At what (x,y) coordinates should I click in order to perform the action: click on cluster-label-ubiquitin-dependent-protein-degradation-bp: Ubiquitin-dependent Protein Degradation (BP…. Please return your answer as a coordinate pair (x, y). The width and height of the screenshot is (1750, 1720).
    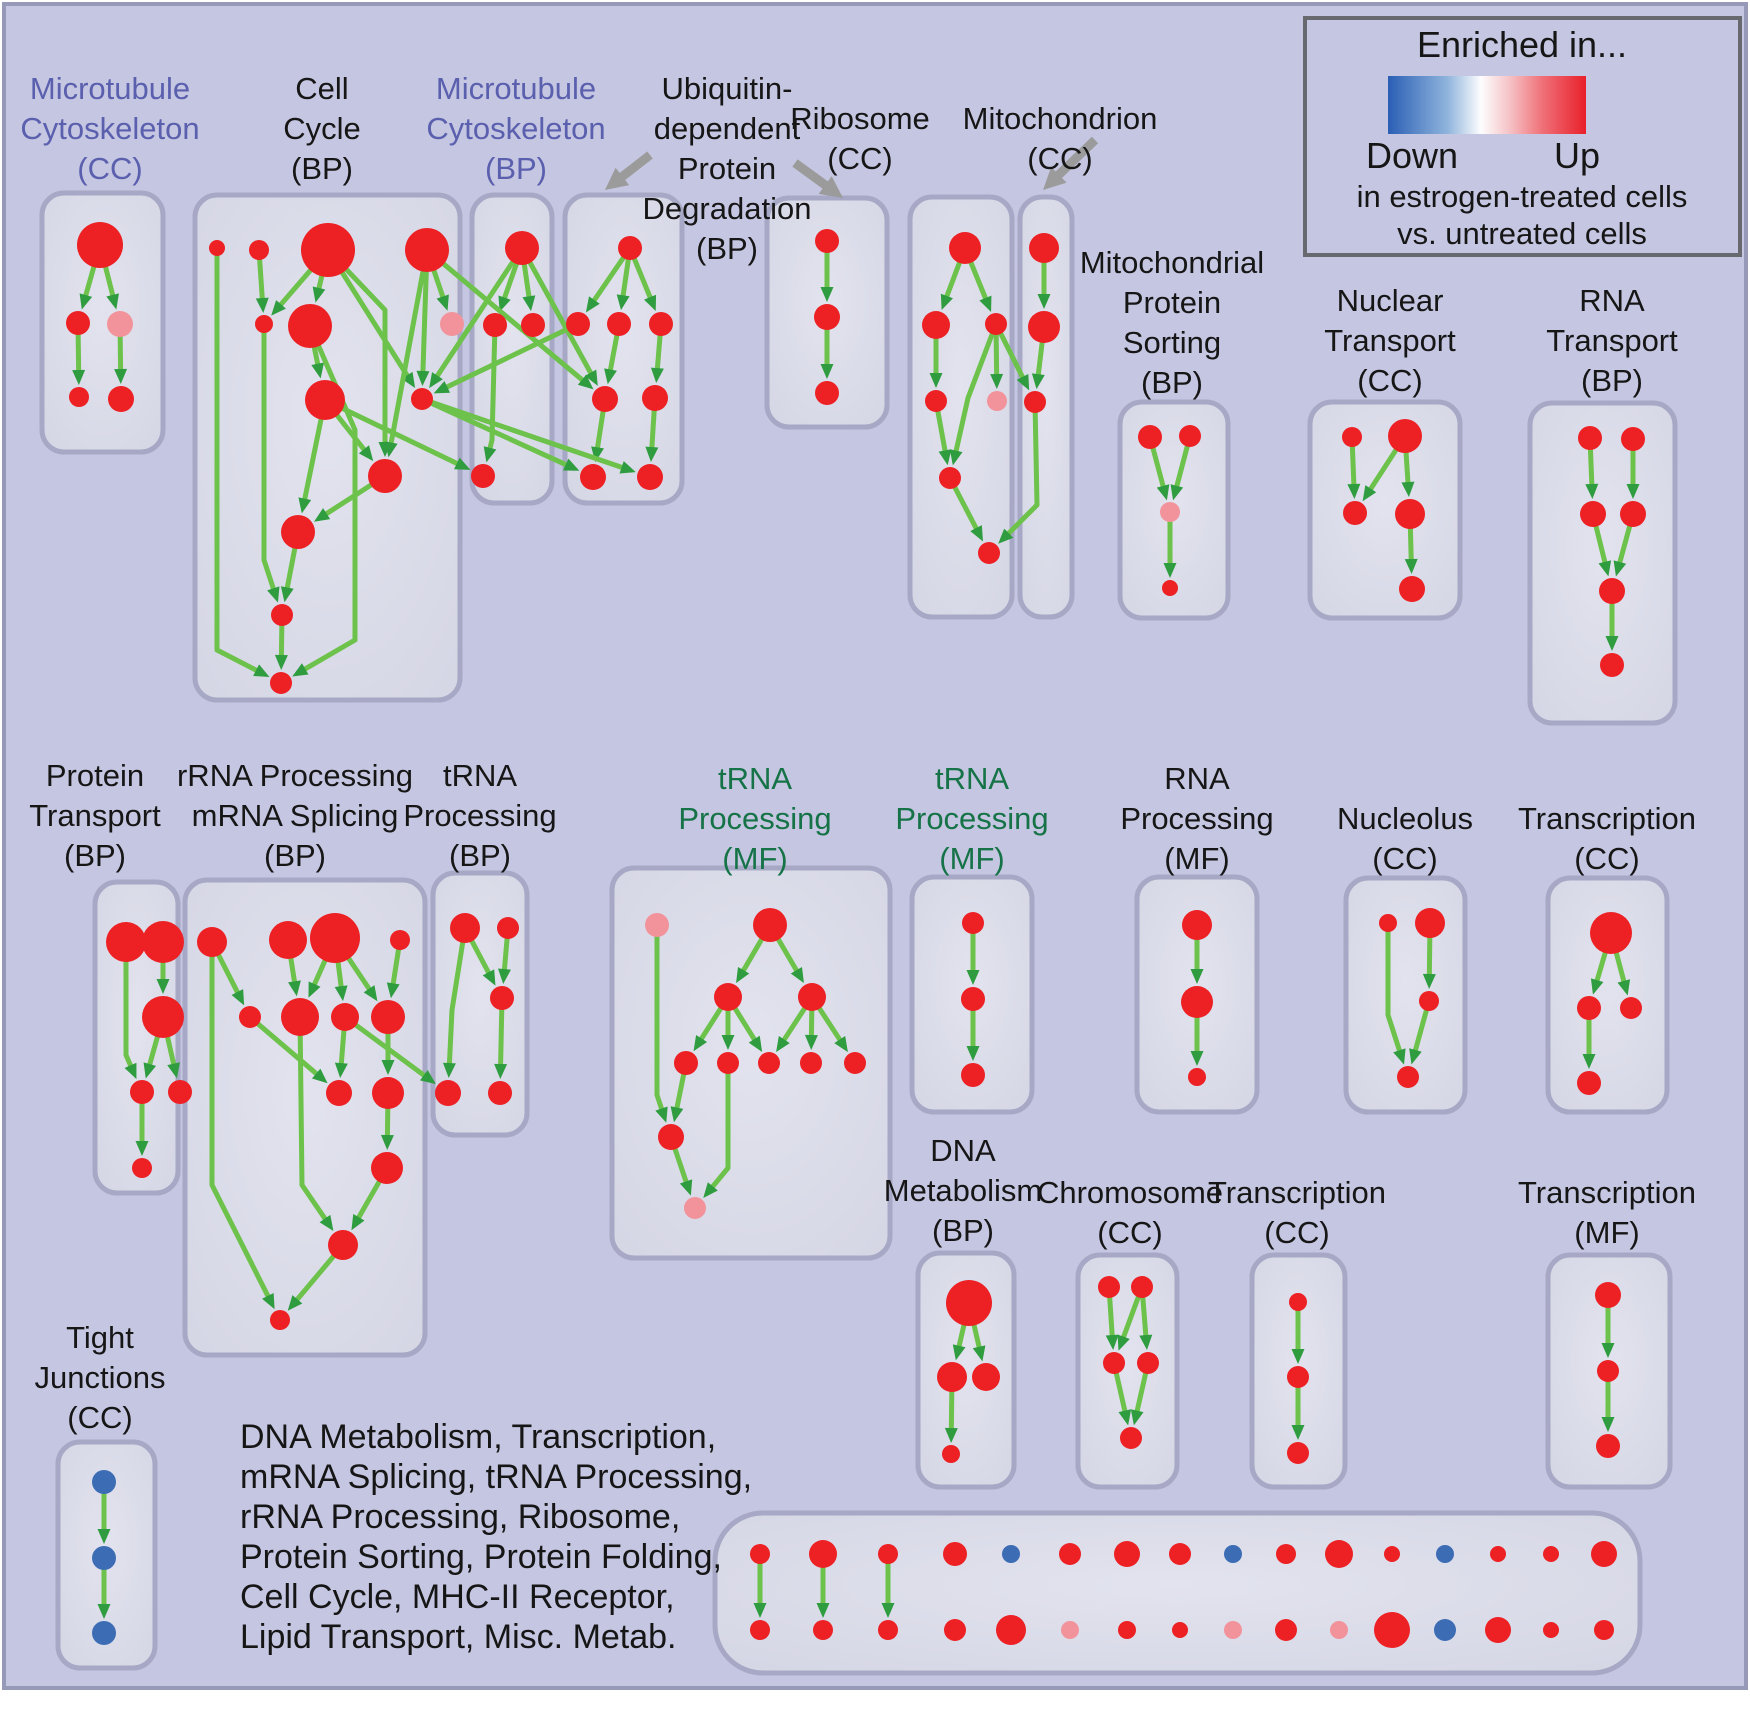
    Looking at the image, I should click on (727, 168).